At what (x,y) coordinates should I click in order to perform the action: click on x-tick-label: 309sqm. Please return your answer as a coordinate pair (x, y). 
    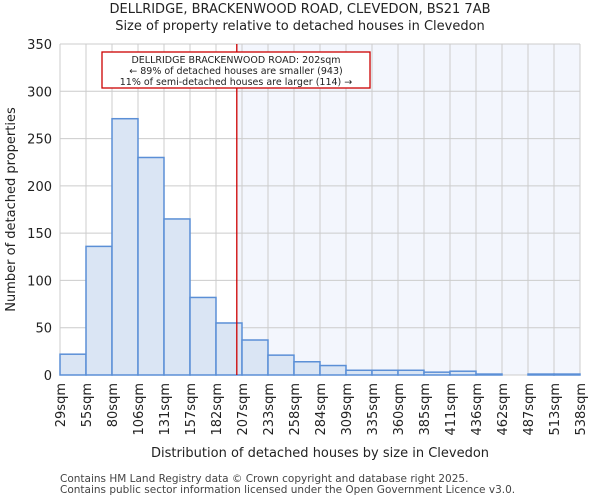
    Looking at the image, I should click on (347, 409).